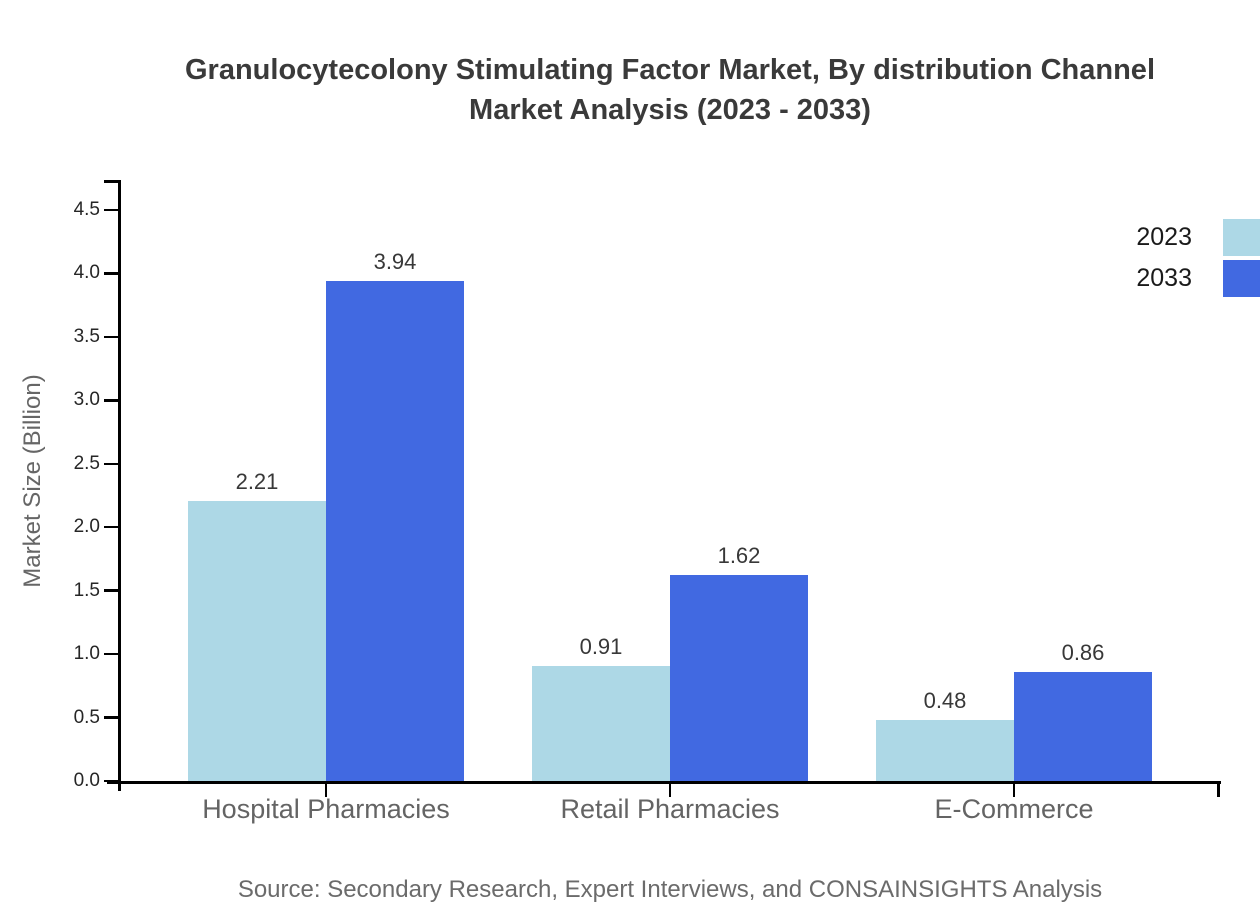 Image resolution: width=1260 pixels, height=920 pixels. I want to click on legend-item-2023: 2023, so click(1198, 237).